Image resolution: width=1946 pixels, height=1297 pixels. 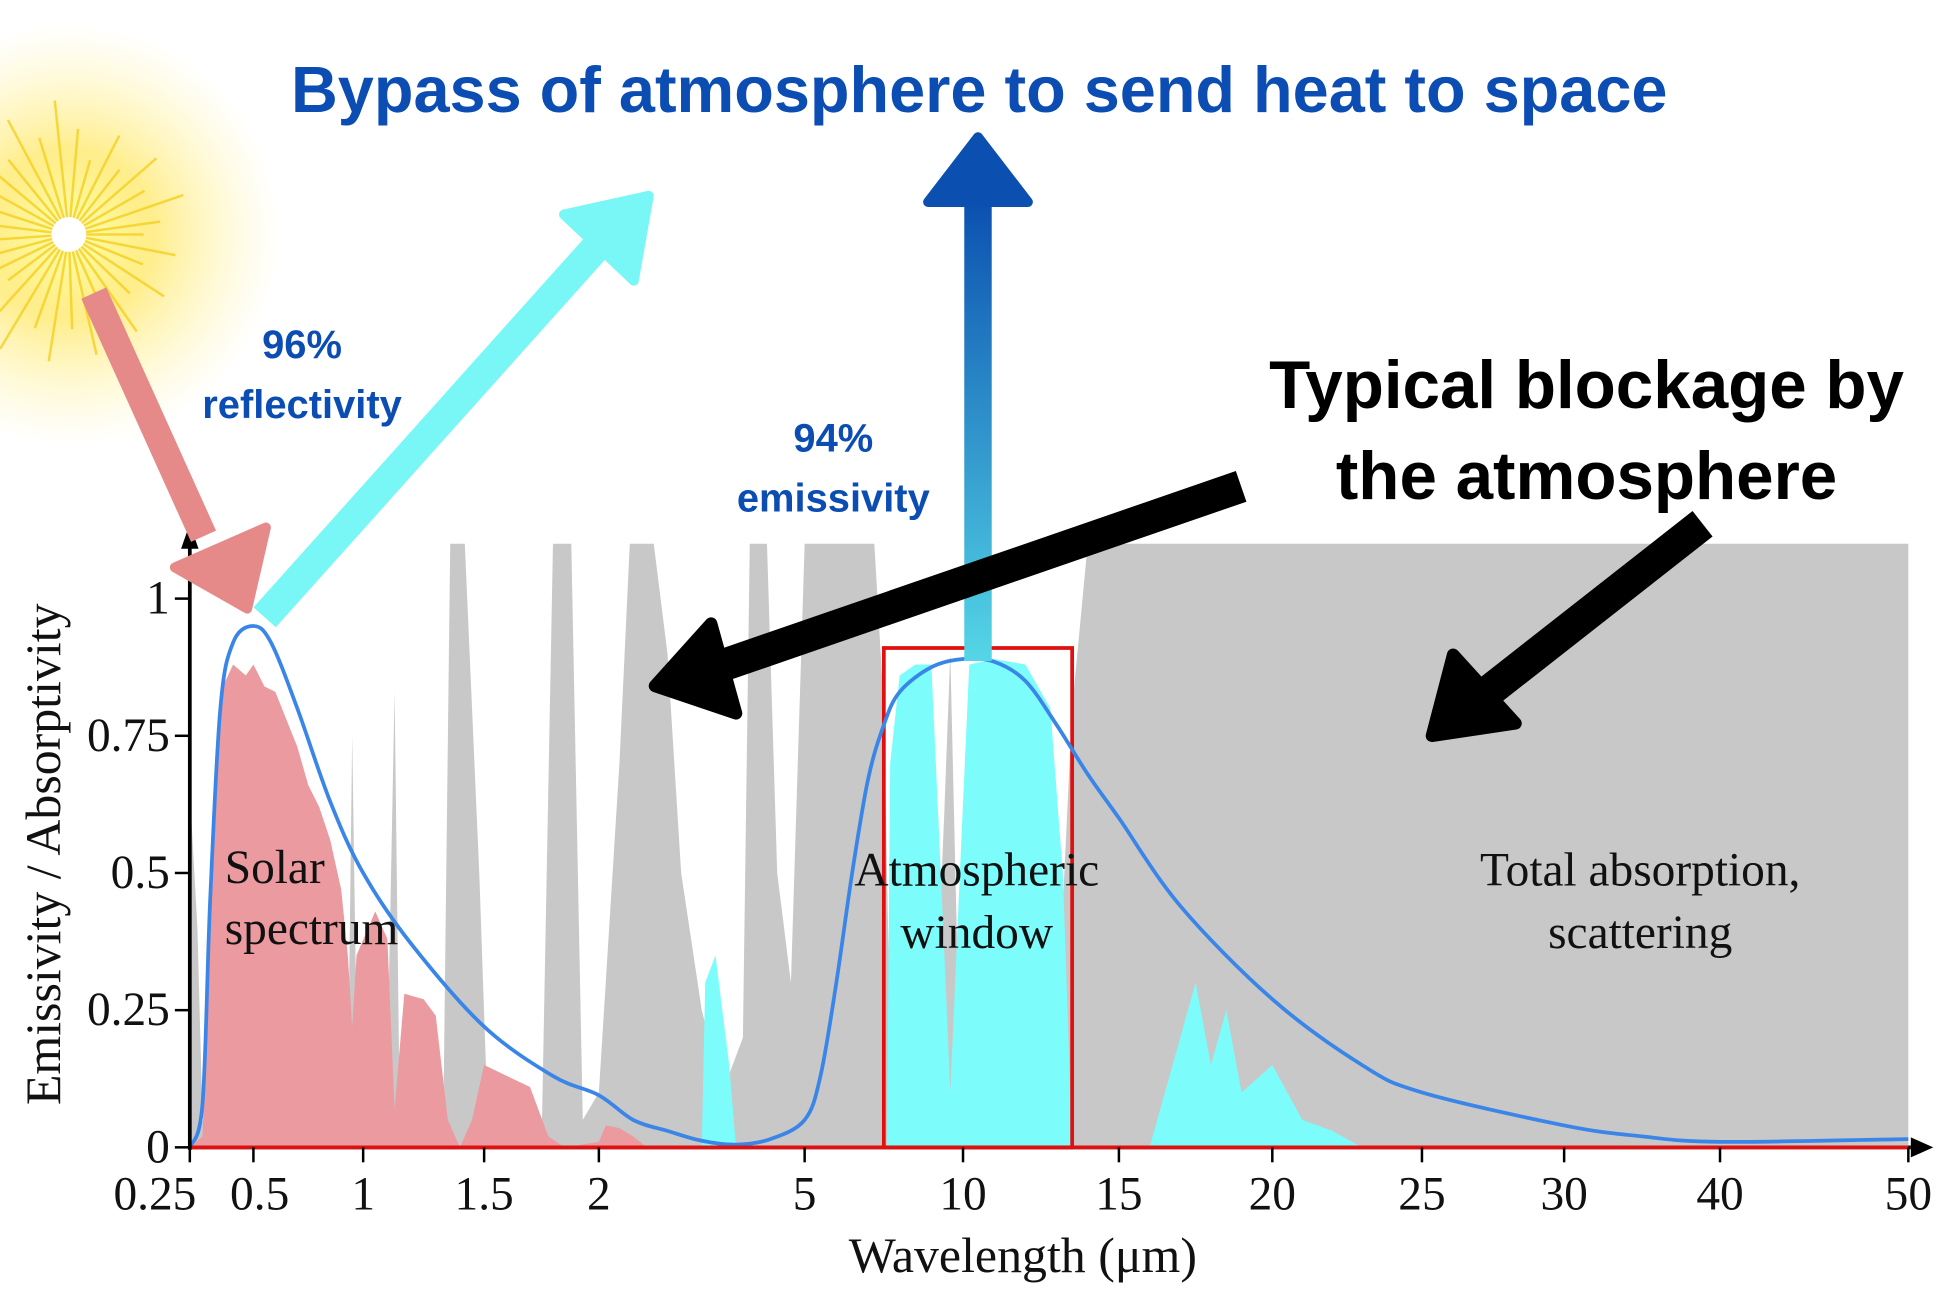 I want to click on x-tick-label: 1, so click(x=363, y=1195).